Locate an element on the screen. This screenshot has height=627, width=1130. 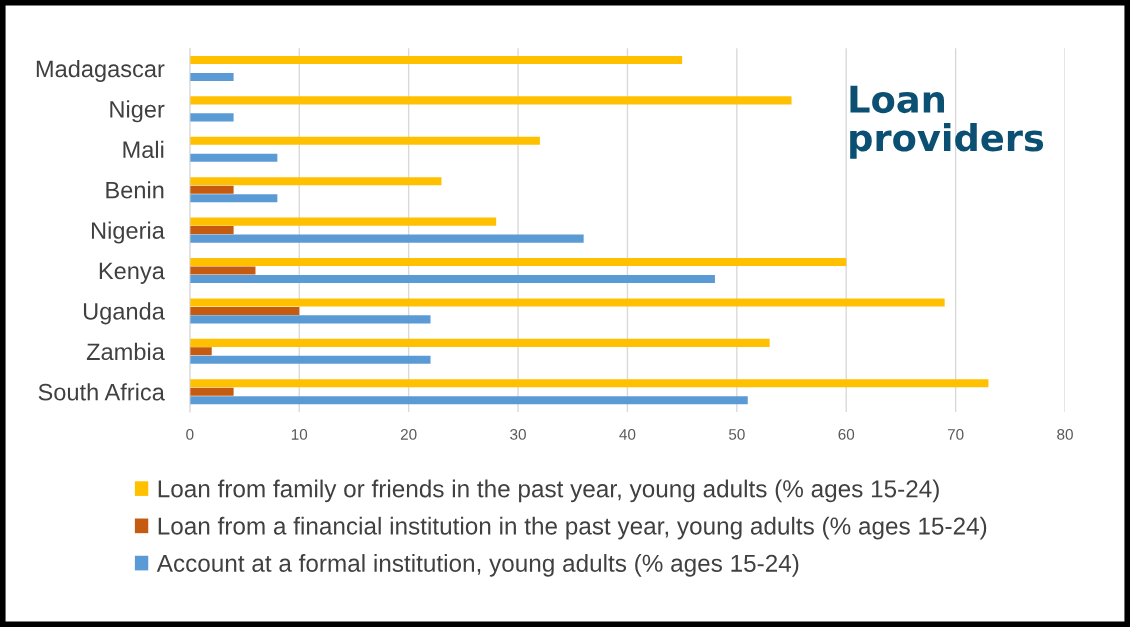
legend-label: Loan from a financial institution in the past year, young adults (% ages 15-24) is located at coordinates (572, 528).